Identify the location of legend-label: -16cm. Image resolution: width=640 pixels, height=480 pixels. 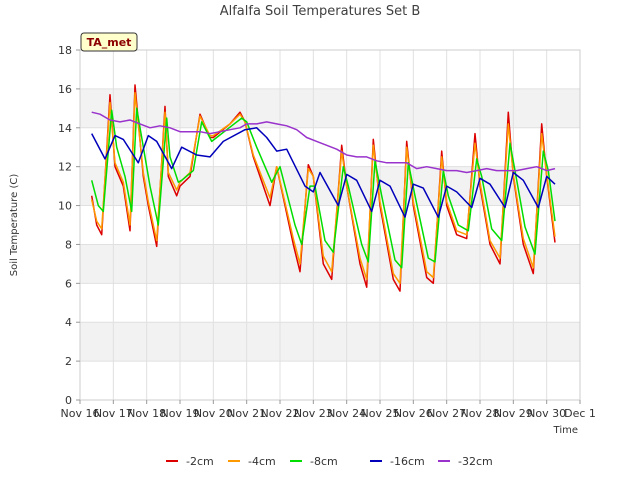
(407, 461).